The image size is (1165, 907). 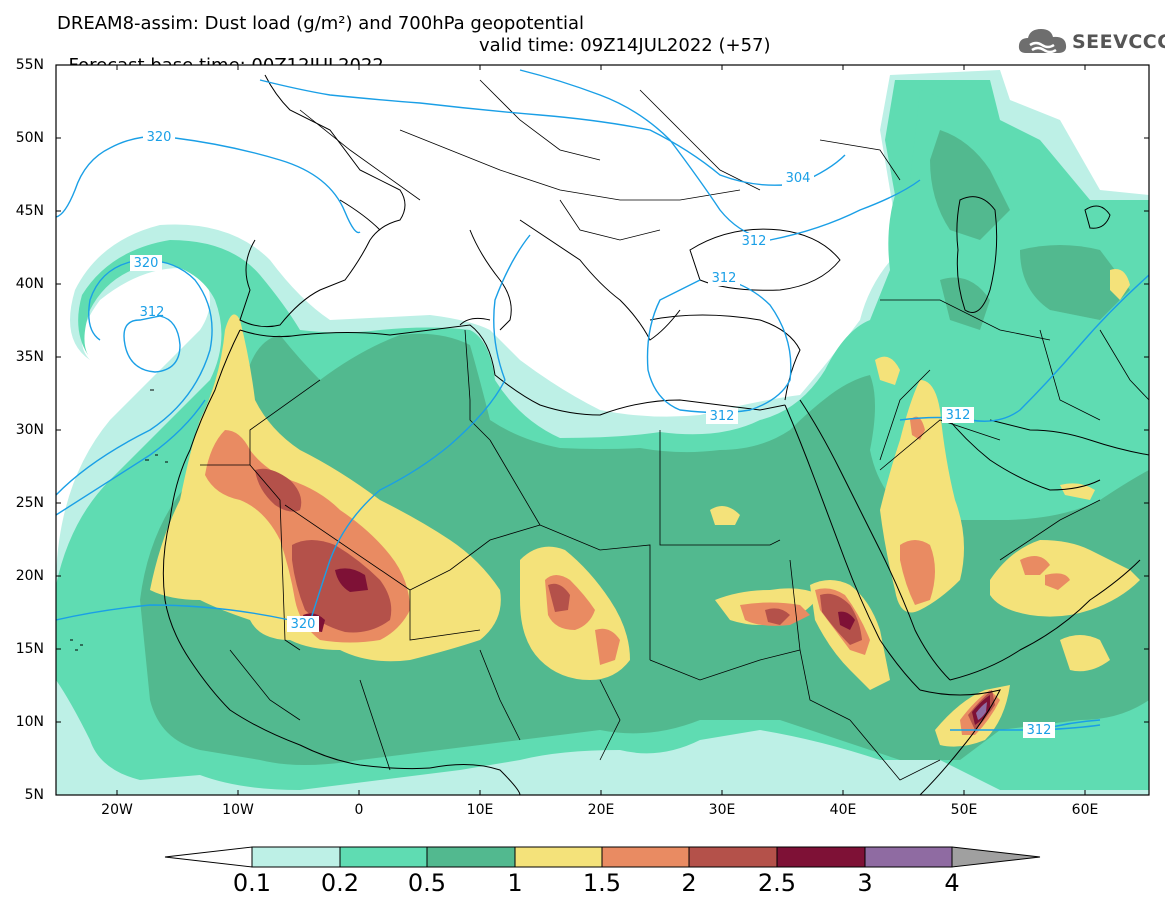 What do you see at coordinates (427, 883) in the screenshot?
I see `colorbar-label: 0.5` at bounding box center [427, 883].